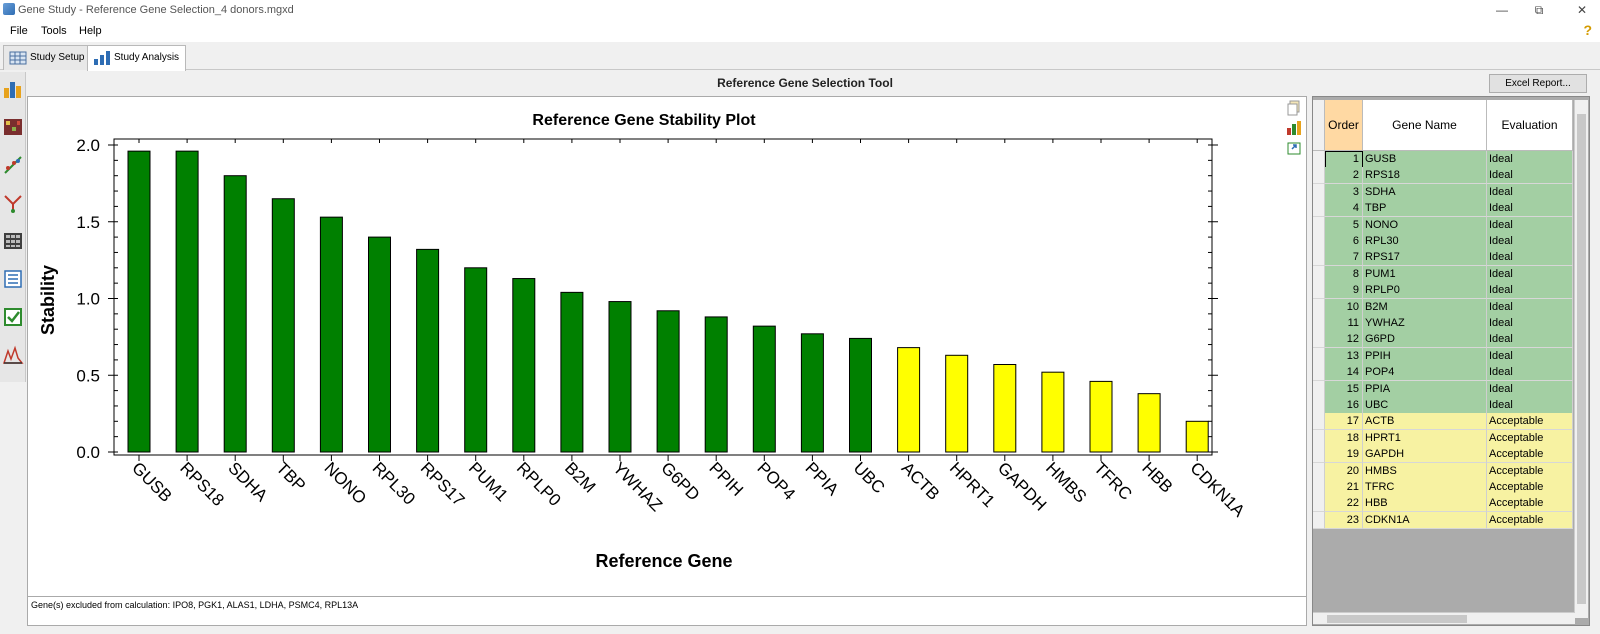  What do you see at coordinates (1502, 10) in the screenshot?
I see `minimize-button: —` at bounding box center [1502, 10].